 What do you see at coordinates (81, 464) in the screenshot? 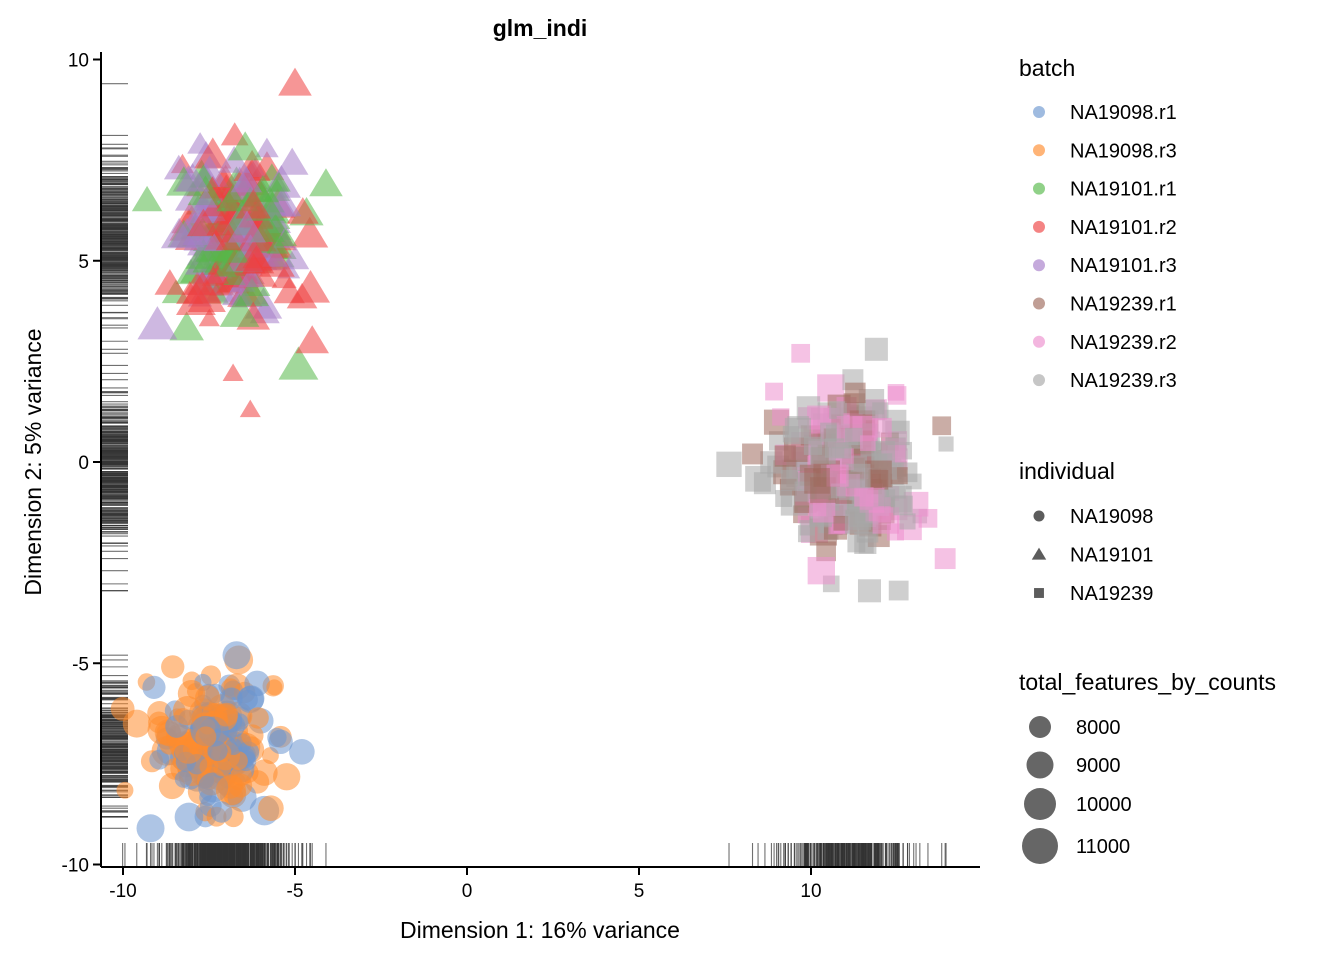
I see `y-axis-ticks: -10 -5 0 5 10` at bounding box center [81, 464].